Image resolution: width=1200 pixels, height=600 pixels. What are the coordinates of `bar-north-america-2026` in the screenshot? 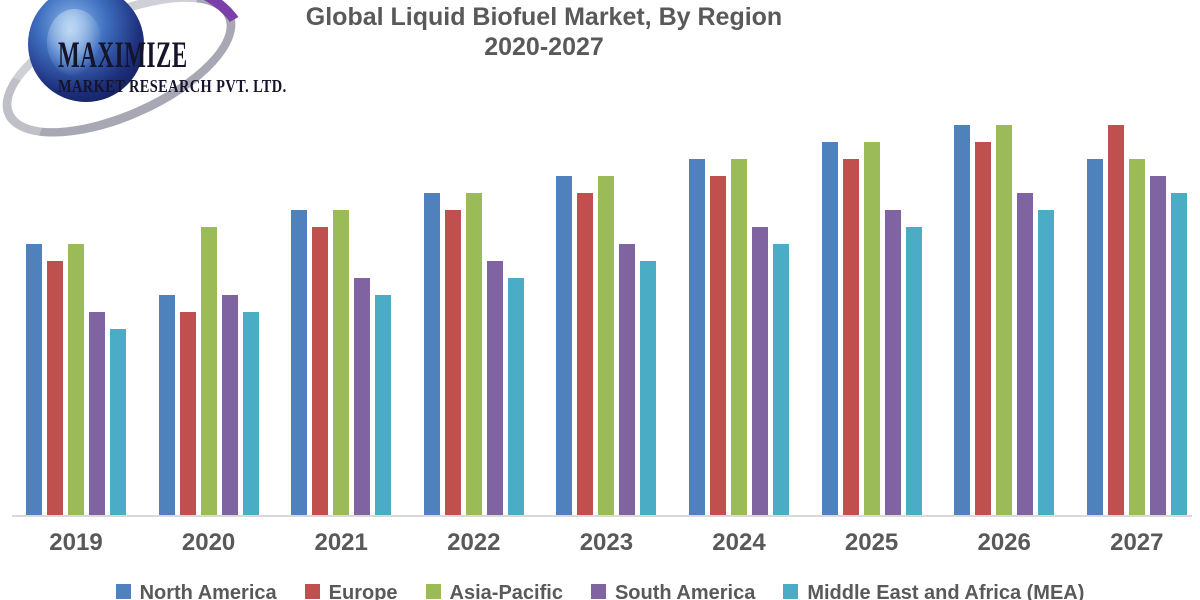 It's located at (962, 320).